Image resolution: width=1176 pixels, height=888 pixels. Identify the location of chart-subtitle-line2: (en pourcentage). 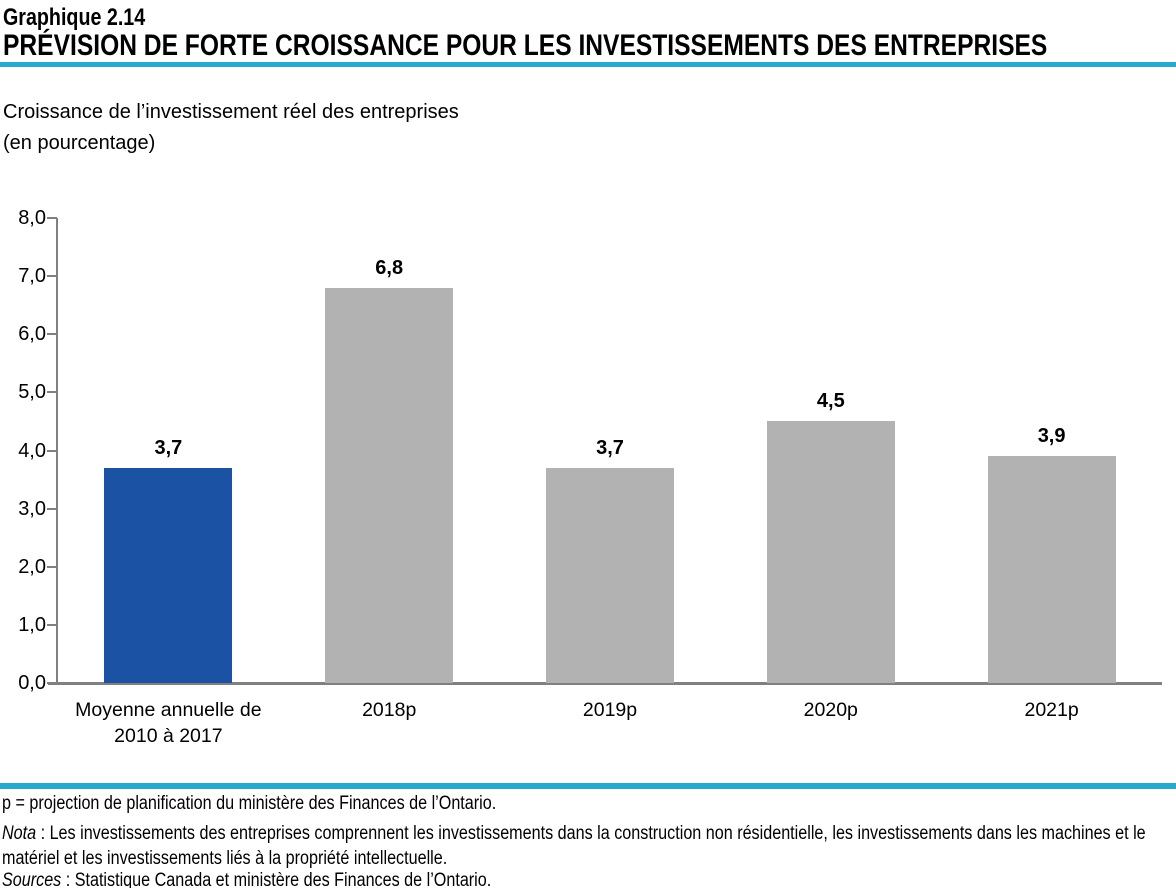
(79, 143).